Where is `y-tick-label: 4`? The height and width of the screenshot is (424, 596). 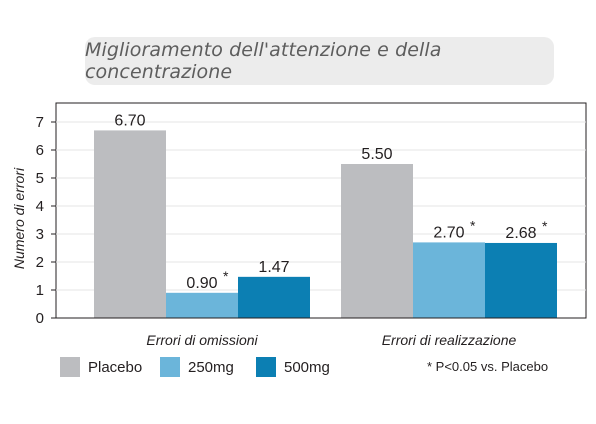 y-tick-label: 4 is located at coordinates (40, 206).